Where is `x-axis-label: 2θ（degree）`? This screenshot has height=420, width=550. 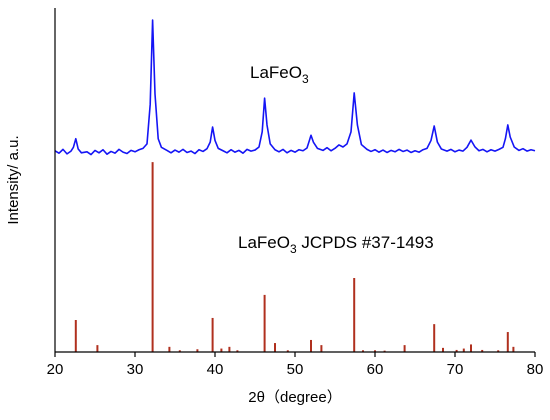
x-axis-label: 2θ（degree） is located at coordinates (294, 397).